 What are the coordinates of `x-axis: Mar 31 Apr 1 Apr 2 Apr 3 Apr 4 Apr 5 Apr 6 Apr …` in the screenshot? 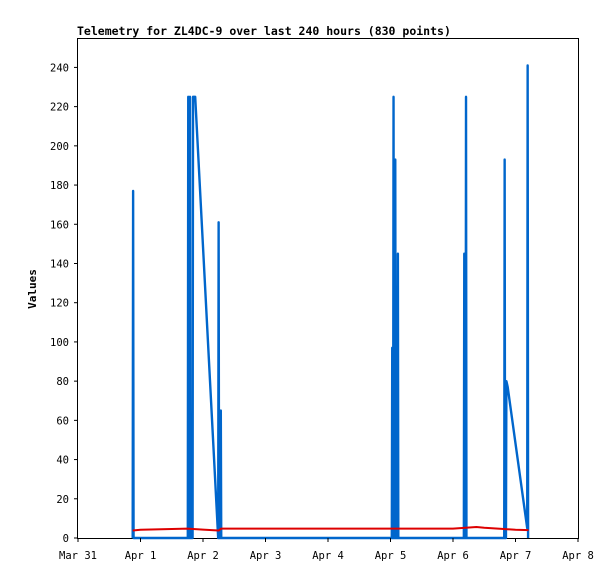 It's located at (326, 550).